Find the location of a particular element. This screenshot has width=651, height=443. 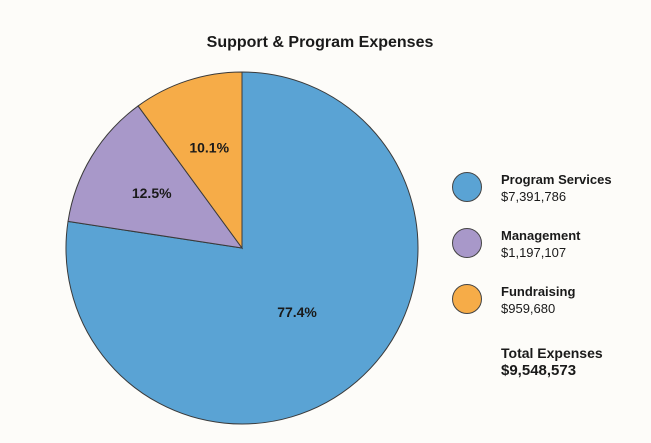

pie-slice-fundraising is located at coordinates (190, 160).